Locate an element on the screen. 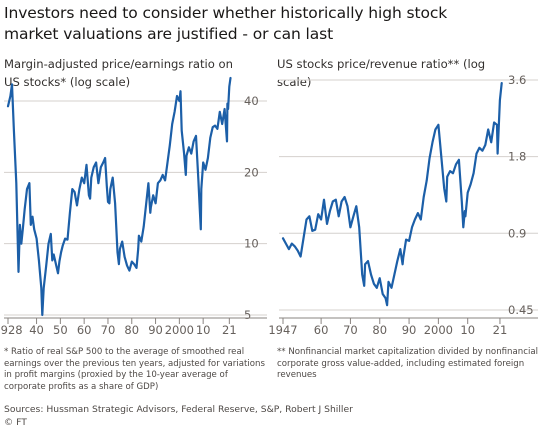  y-tick-label: 5 is located at coordinates (247, 315).